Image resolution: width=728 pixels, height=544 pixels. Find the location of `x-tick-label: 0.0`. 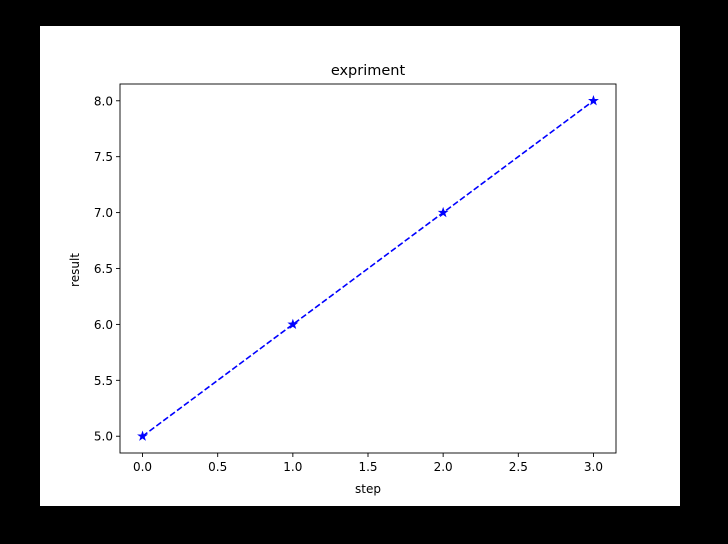

x-tick-label: 0.0 is located at coordinates (142, 467).